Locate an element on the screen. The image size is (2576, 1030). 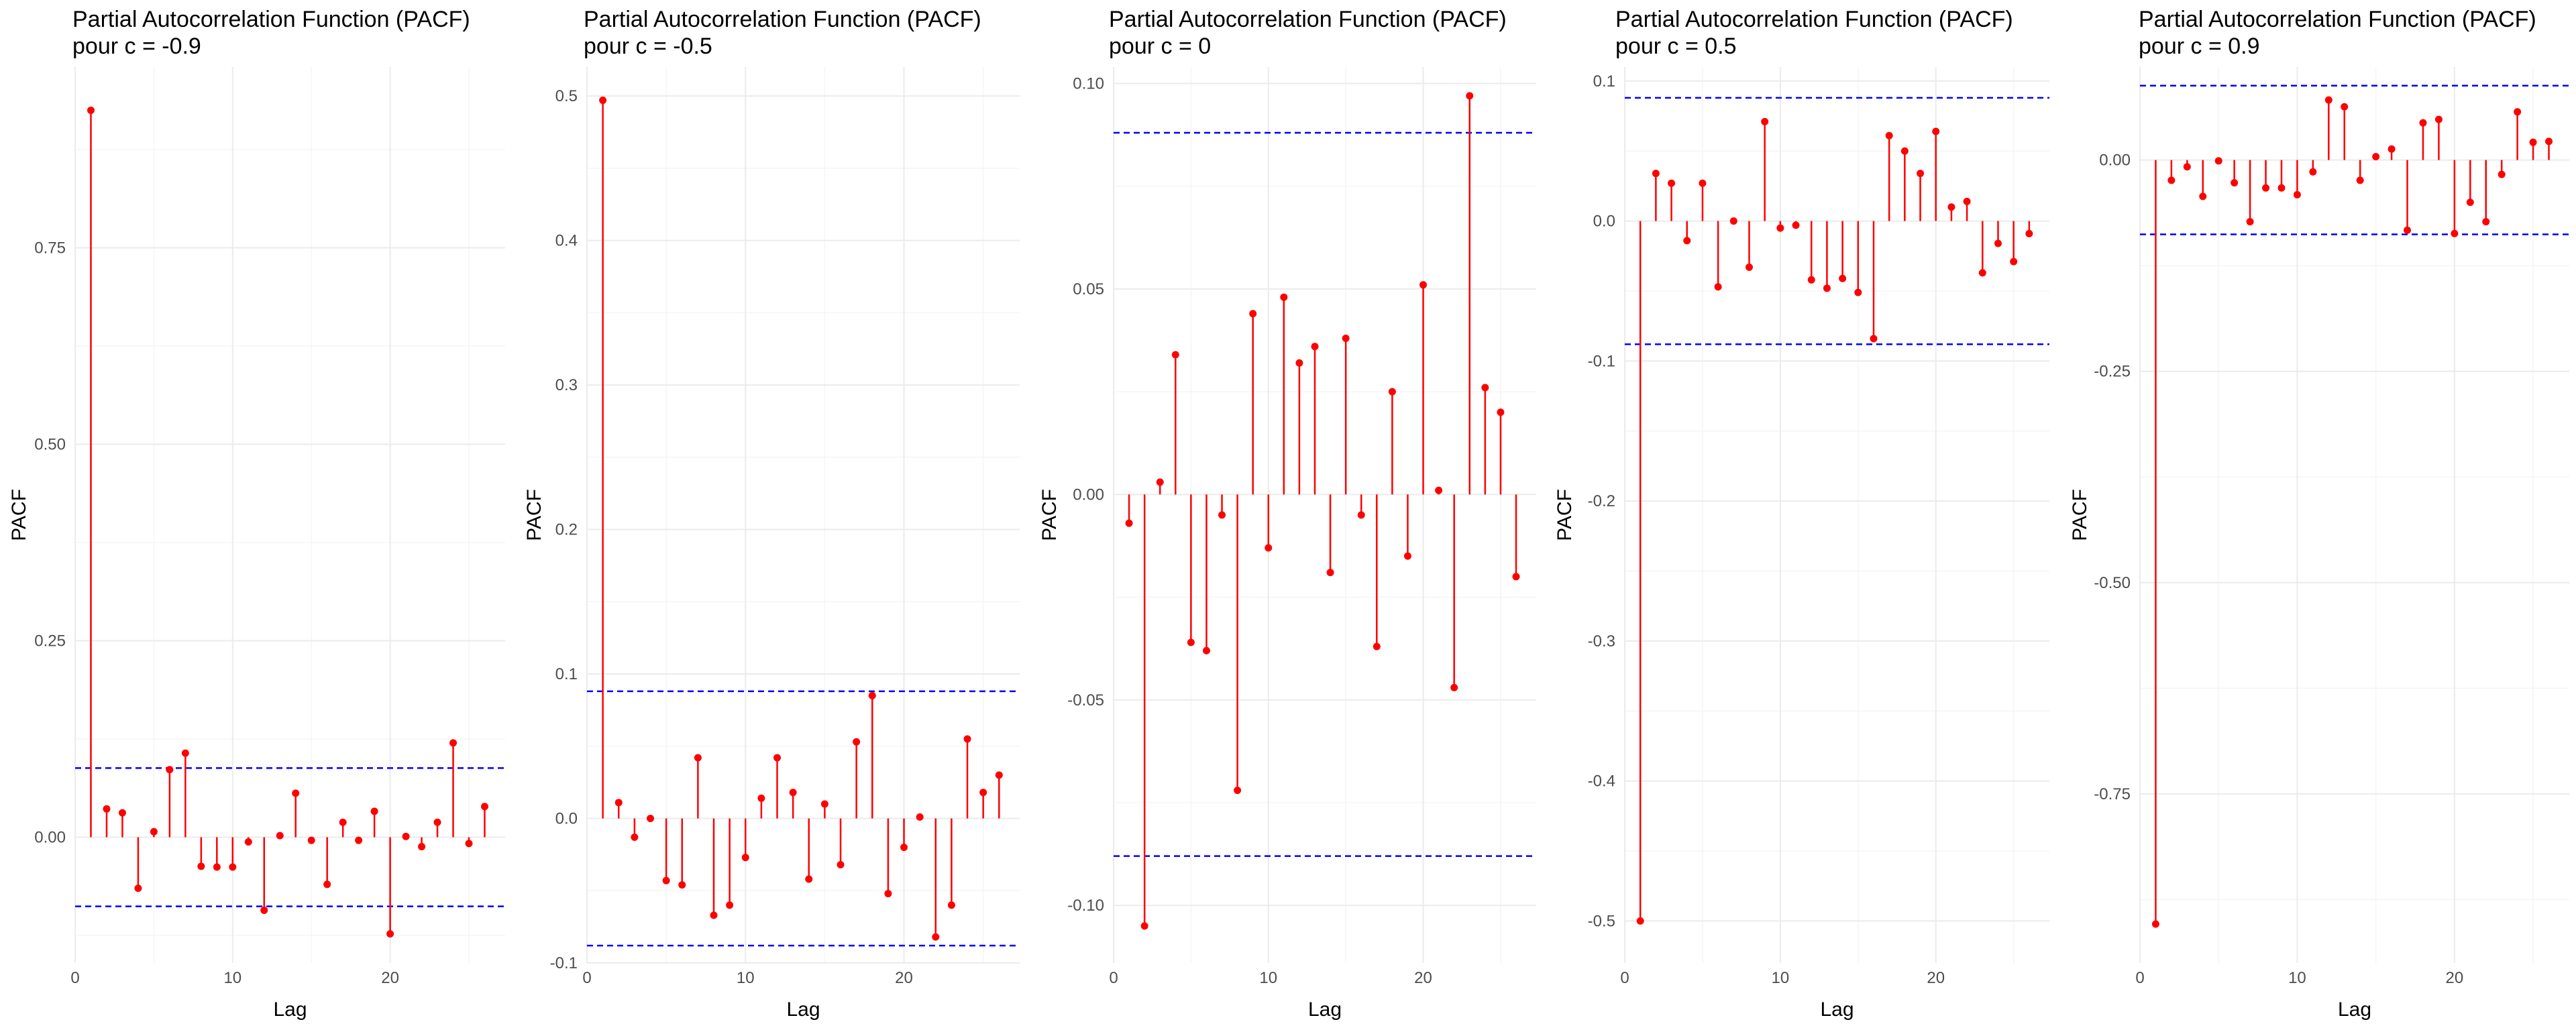
panel-subtitle: pour c = -0.9 is located at coordinates (136, 46).